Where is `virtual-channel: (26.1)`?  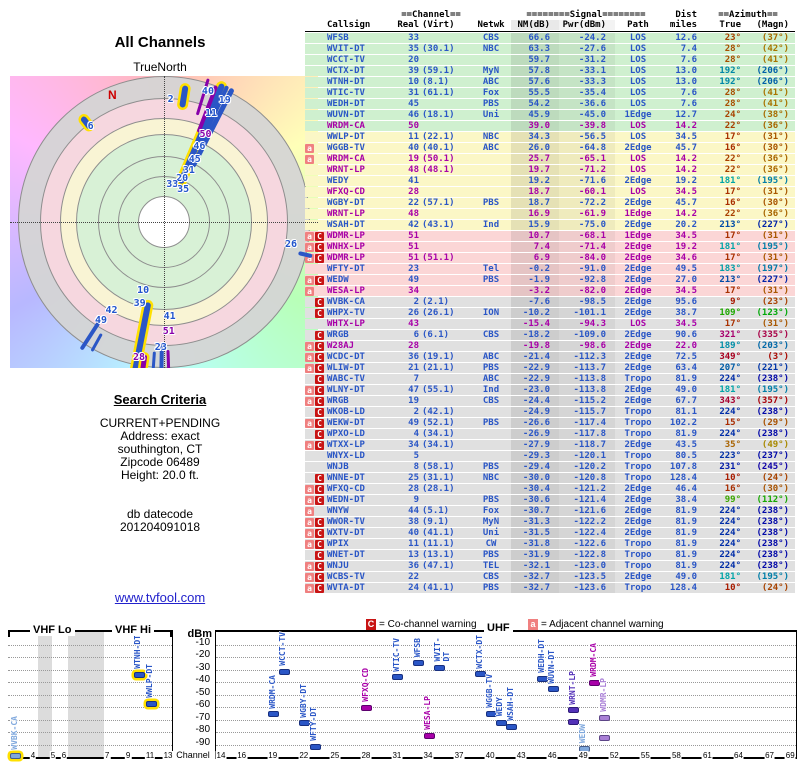
virtual-channel: (26.1) is located at coordinates (438, 313).